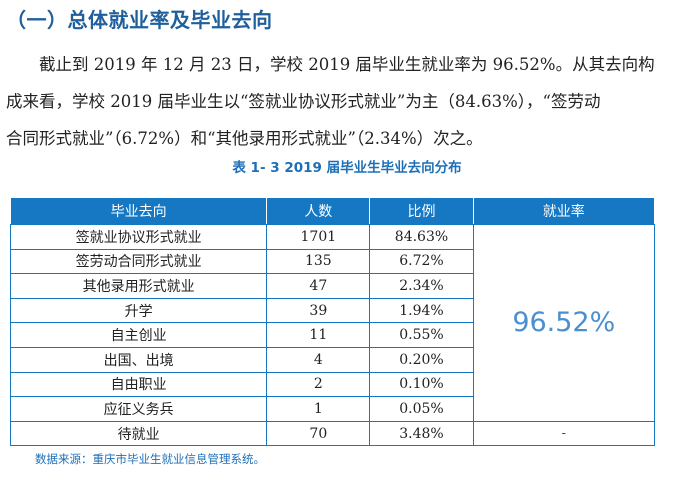 The image size is (694, 483). Describe the element at coordinates (421, 359) in the screenshot. I see `cell-ratio: 0.20%` at that location.